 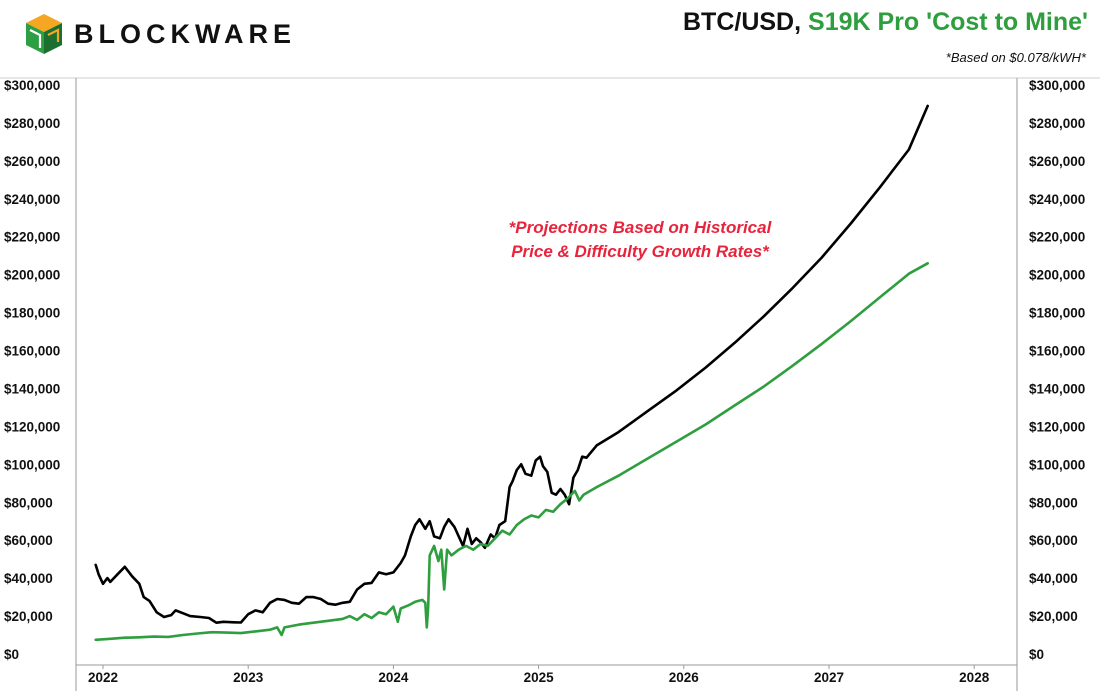 What do you see at coordinates (103, 677) in the screenshot?
I see `x-tick-label: 2022` at bounding box center [103, 677].